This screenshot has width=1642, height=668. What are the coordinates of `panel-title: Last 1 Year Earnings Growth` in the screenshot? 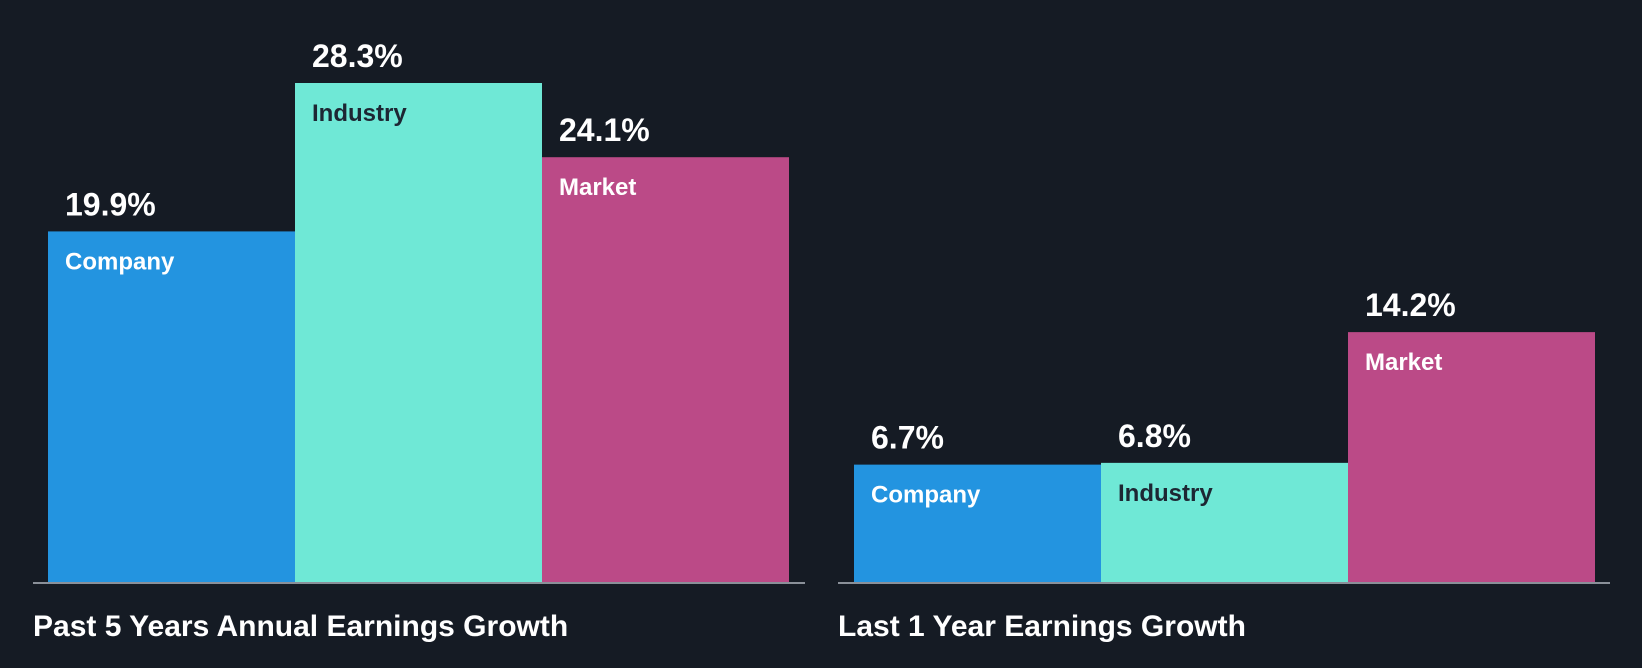 It's located at (1042, 626).